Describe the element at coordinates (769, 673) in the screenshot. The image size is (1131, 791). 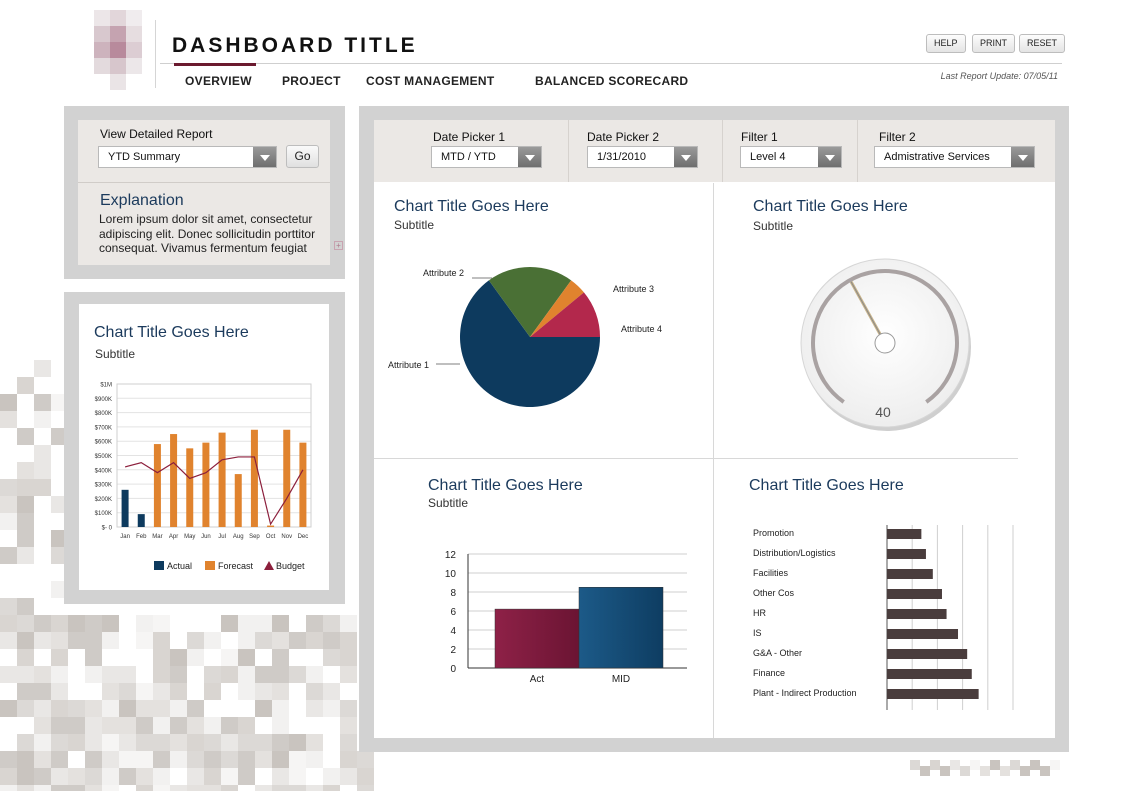
I see `category-label: Finance` at that location.